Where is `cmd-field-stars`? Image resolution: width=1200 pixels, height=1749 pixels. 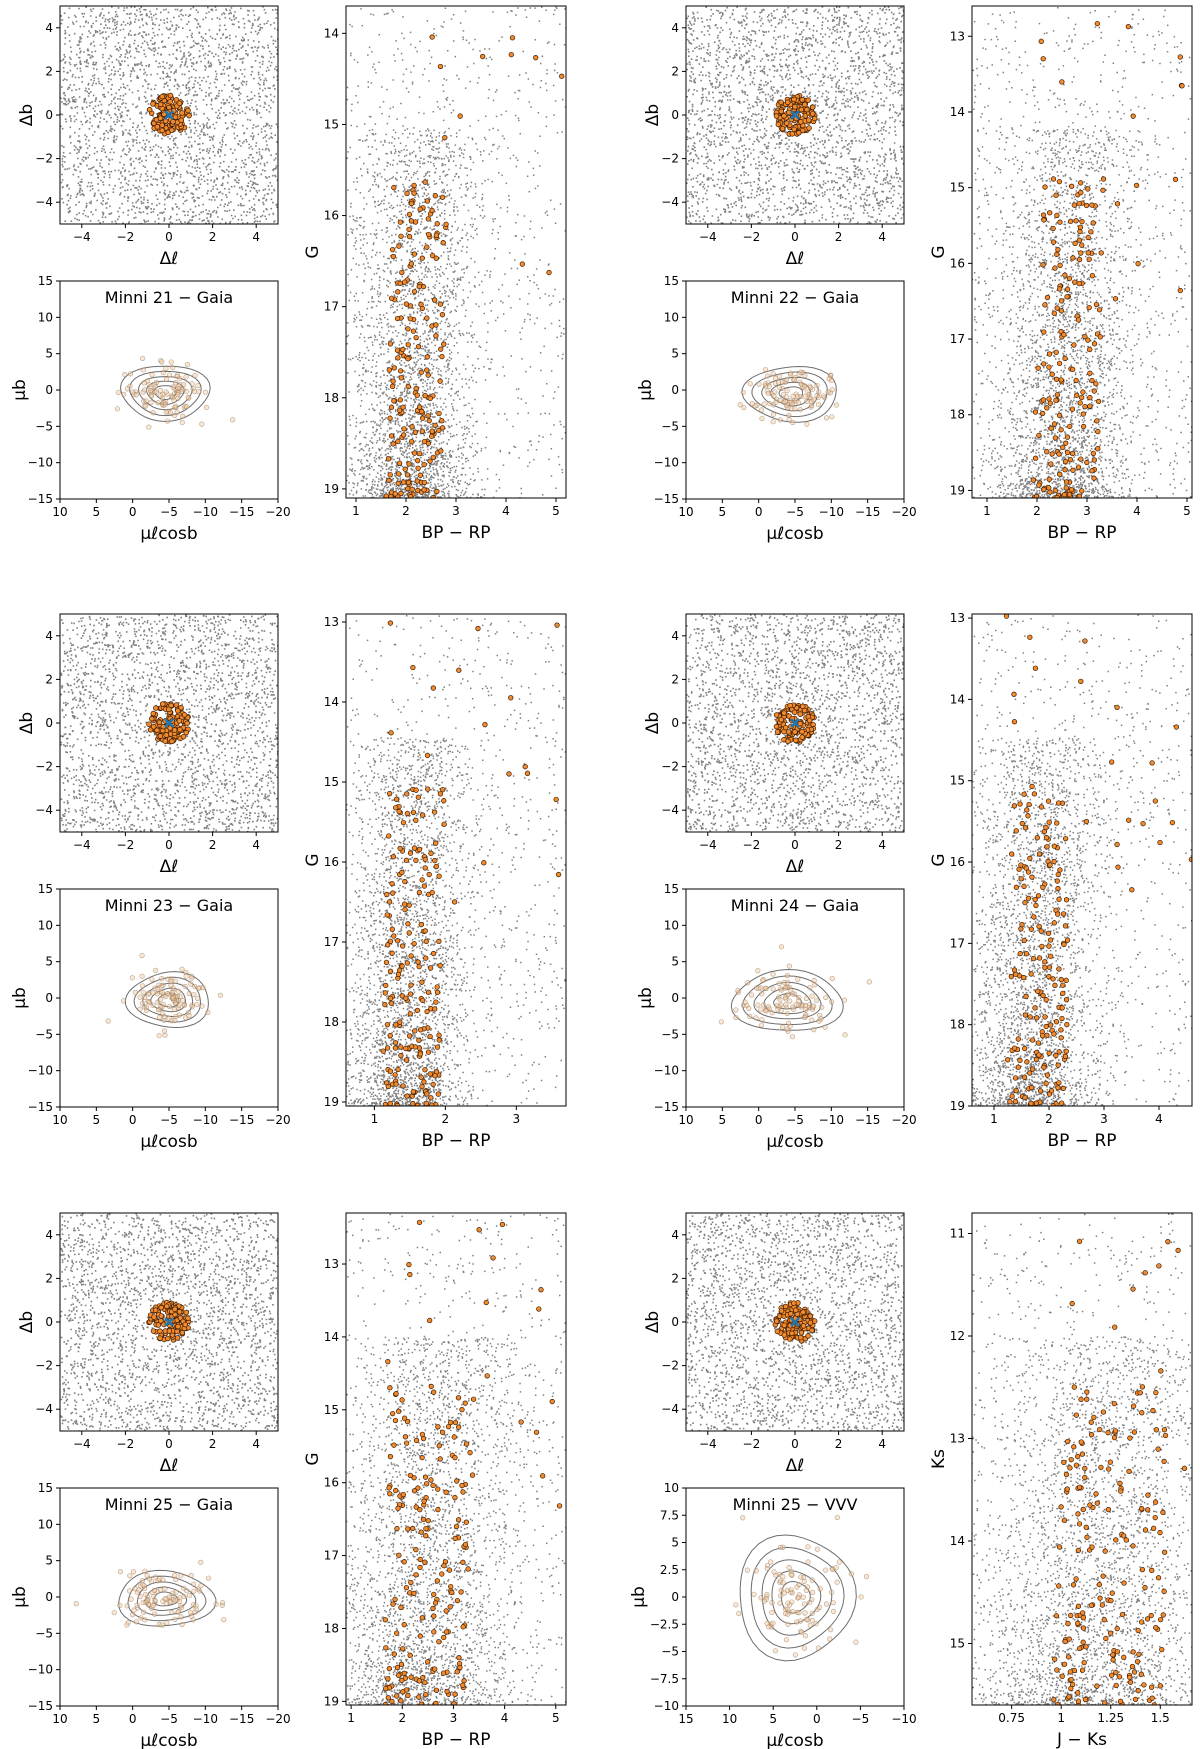 cmd-field-stars is located at coordinates (456, 1459).